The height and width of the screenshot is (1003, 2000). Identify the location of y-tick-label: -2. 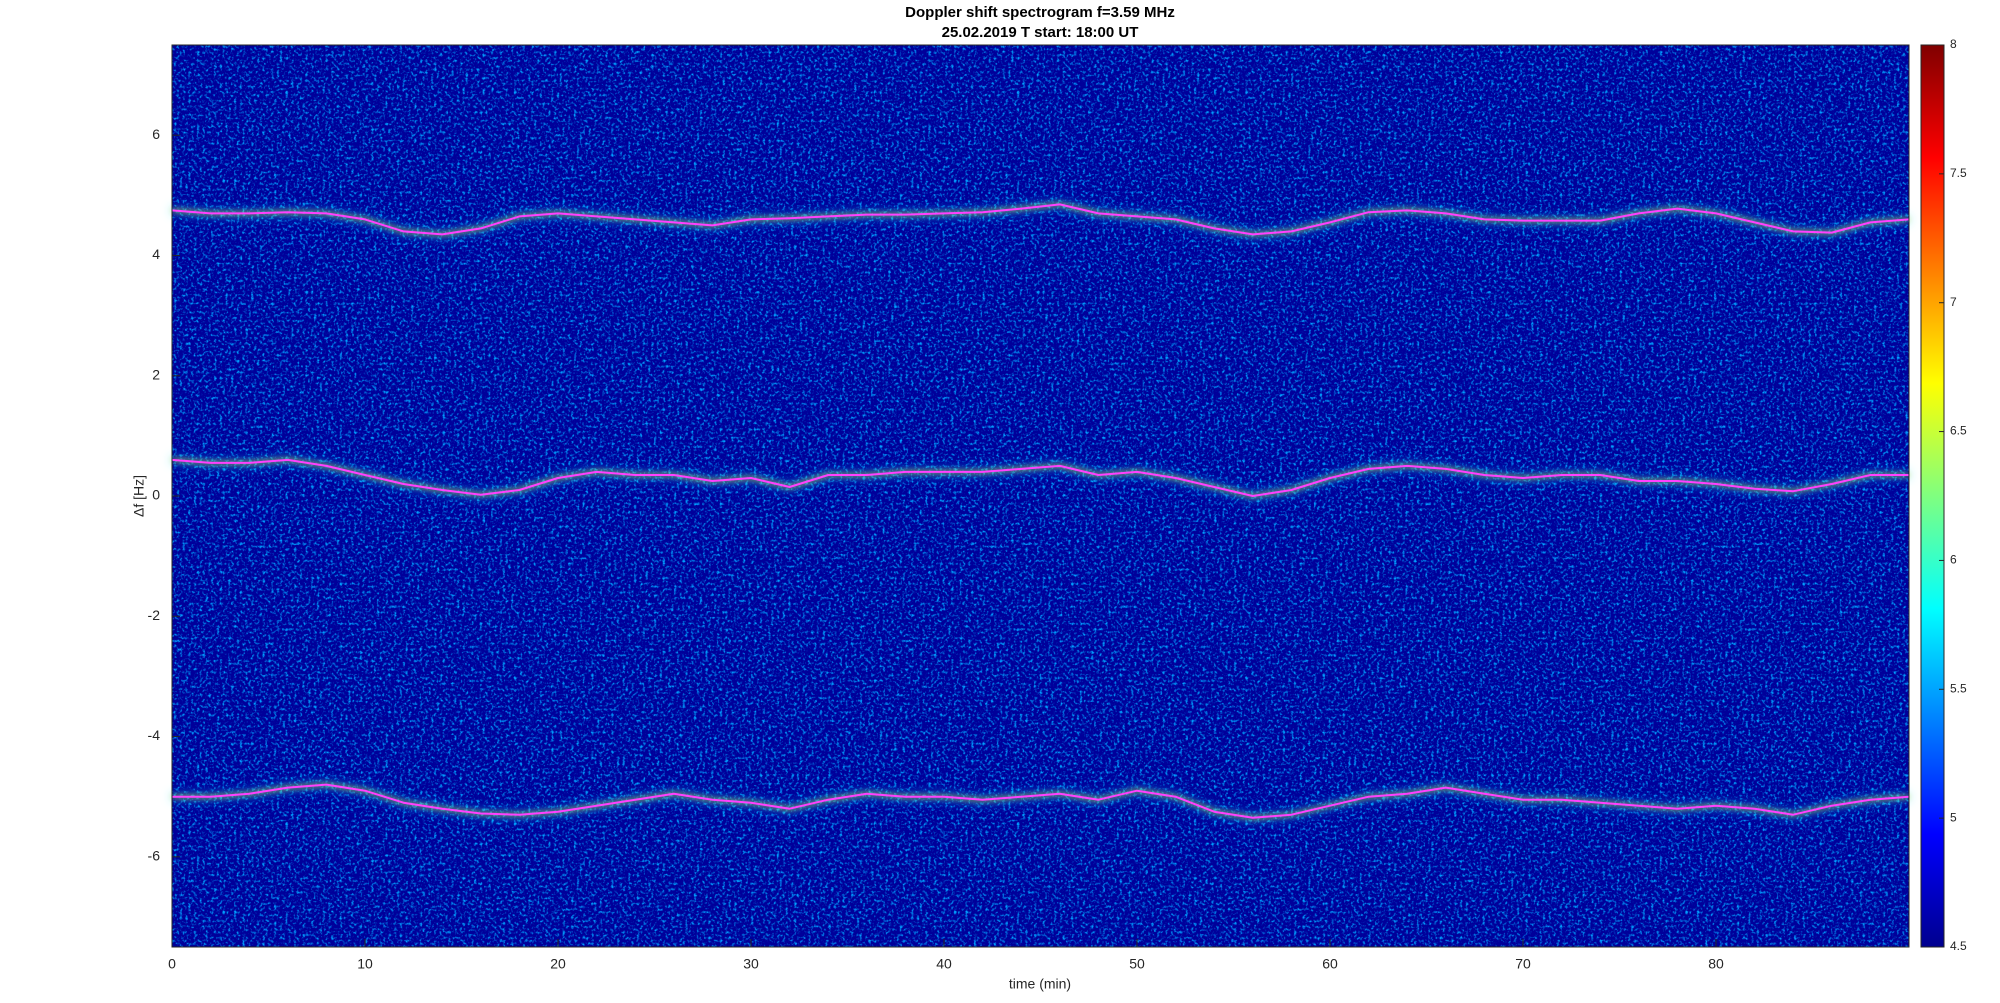
(154, 615).